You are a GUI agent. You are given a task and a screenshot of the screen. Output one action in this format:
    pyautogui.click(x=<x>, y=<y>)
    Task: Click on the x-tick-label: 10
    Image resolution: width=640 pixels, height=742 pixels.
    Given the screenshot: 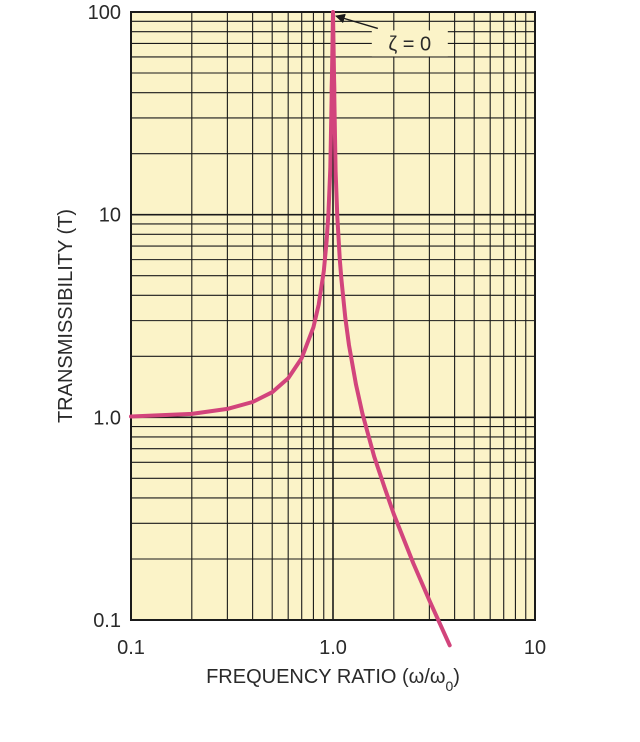 What is the action you would take?
    pyautogui.click(x=535, y=648)
    